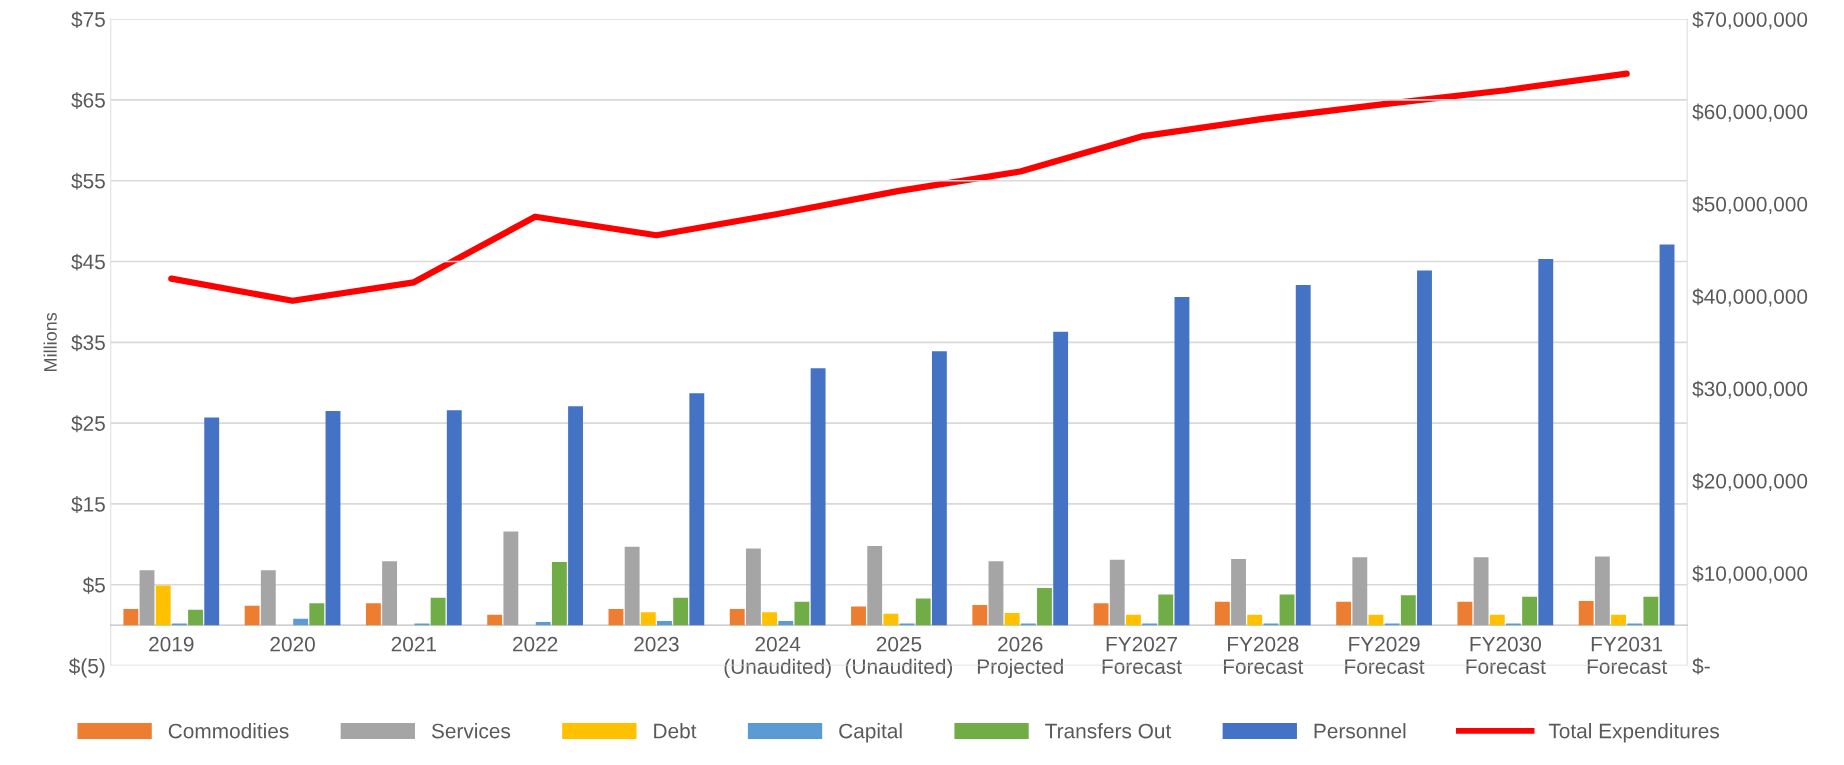  What do you see at coordinates (228, 731) in the screenshot?
I see `legend-label: Commodities` at bounding box center [228, 731].